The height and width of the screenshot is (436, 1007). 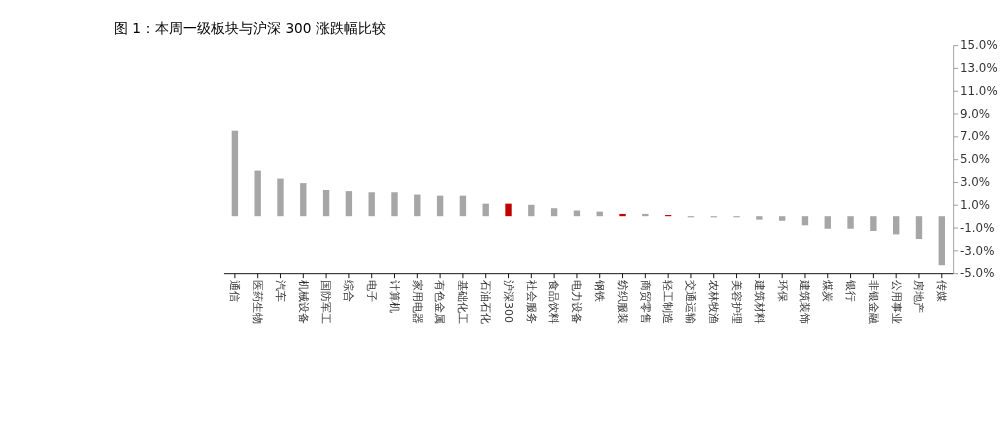 I want to click on x-tick-label: 医药生物, so click(x=258, y=302).